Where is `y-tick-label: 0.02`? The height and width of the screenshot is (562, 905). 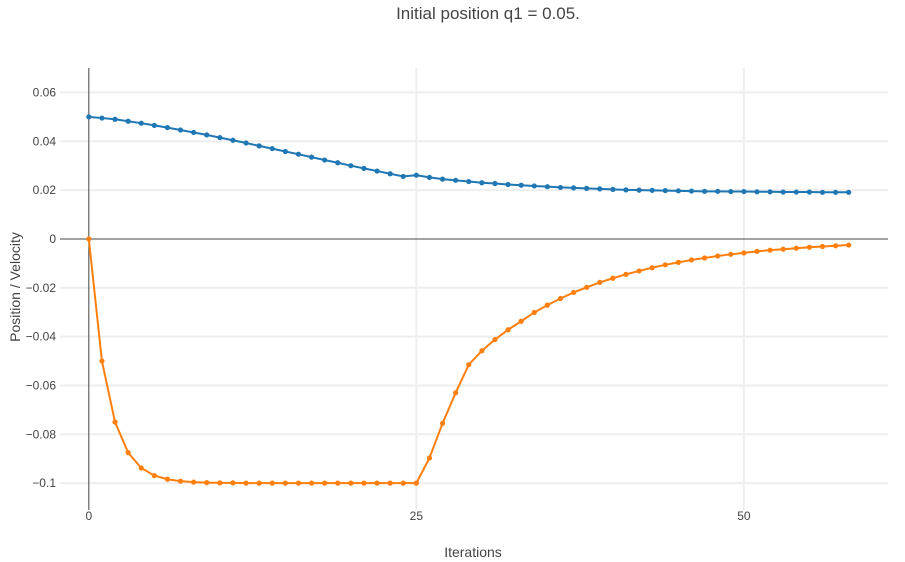
y-tick-label: 0.02 is located at coordinates (45, 190).